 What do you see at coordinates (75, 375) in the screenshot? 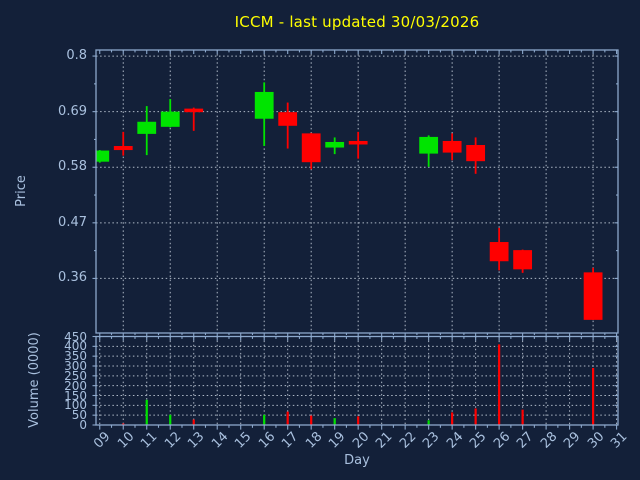
I see `volume-tick-label-250: 250` at bounding box center [75, 375].